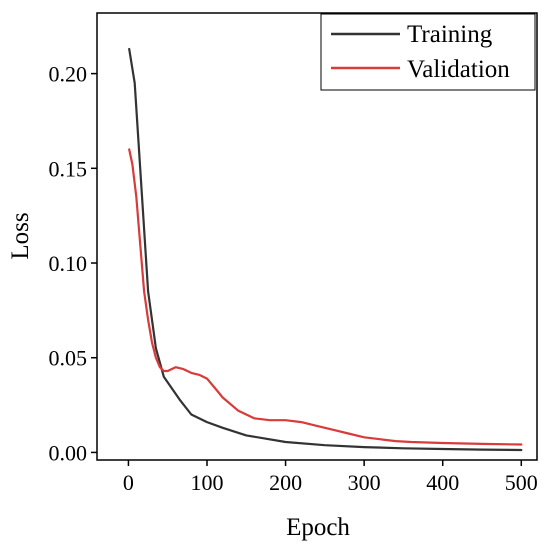  I want to click on x-tick-label: 100, so click(207, 482).